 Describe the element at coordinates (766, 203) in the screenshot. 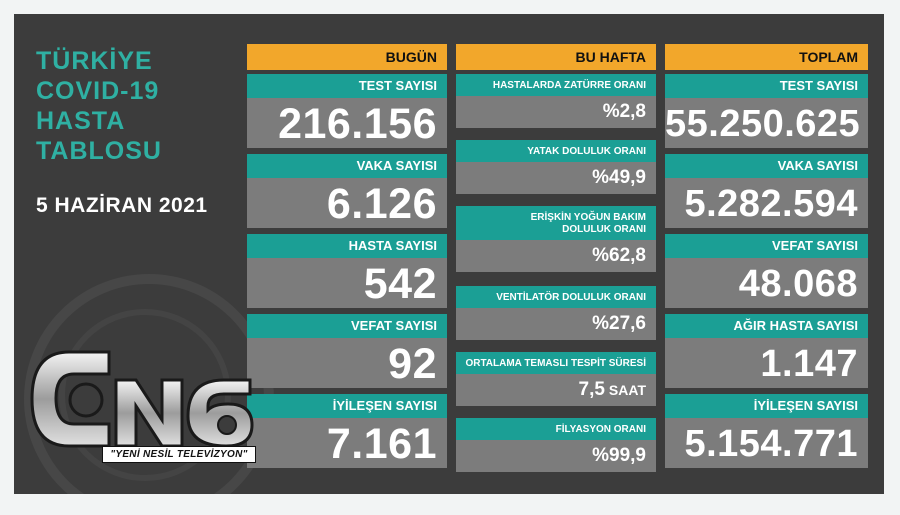

I see `stat-value: 5.282.594` at that location.